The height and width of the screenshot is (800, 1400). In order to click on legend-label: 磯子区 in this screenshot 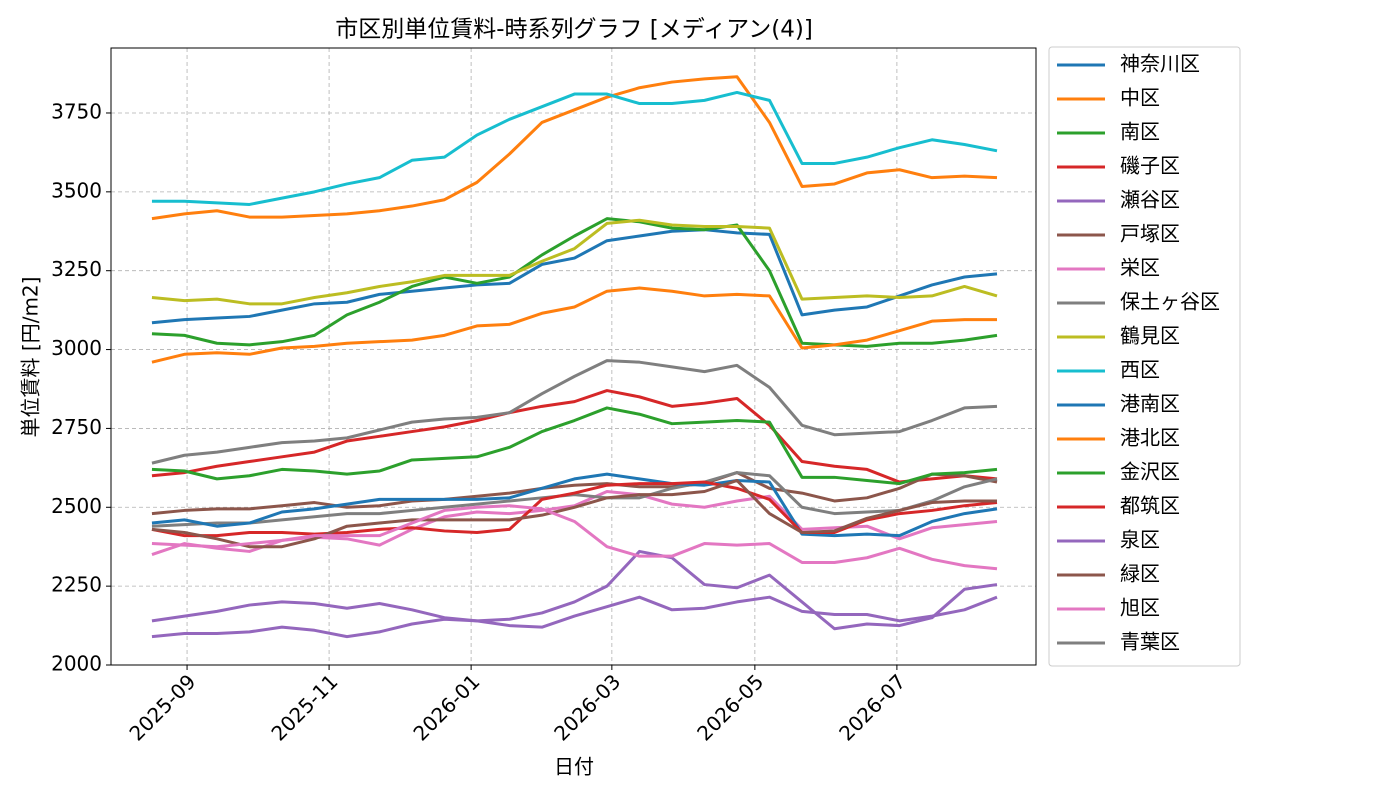, I will do `click(1150, 166)`.